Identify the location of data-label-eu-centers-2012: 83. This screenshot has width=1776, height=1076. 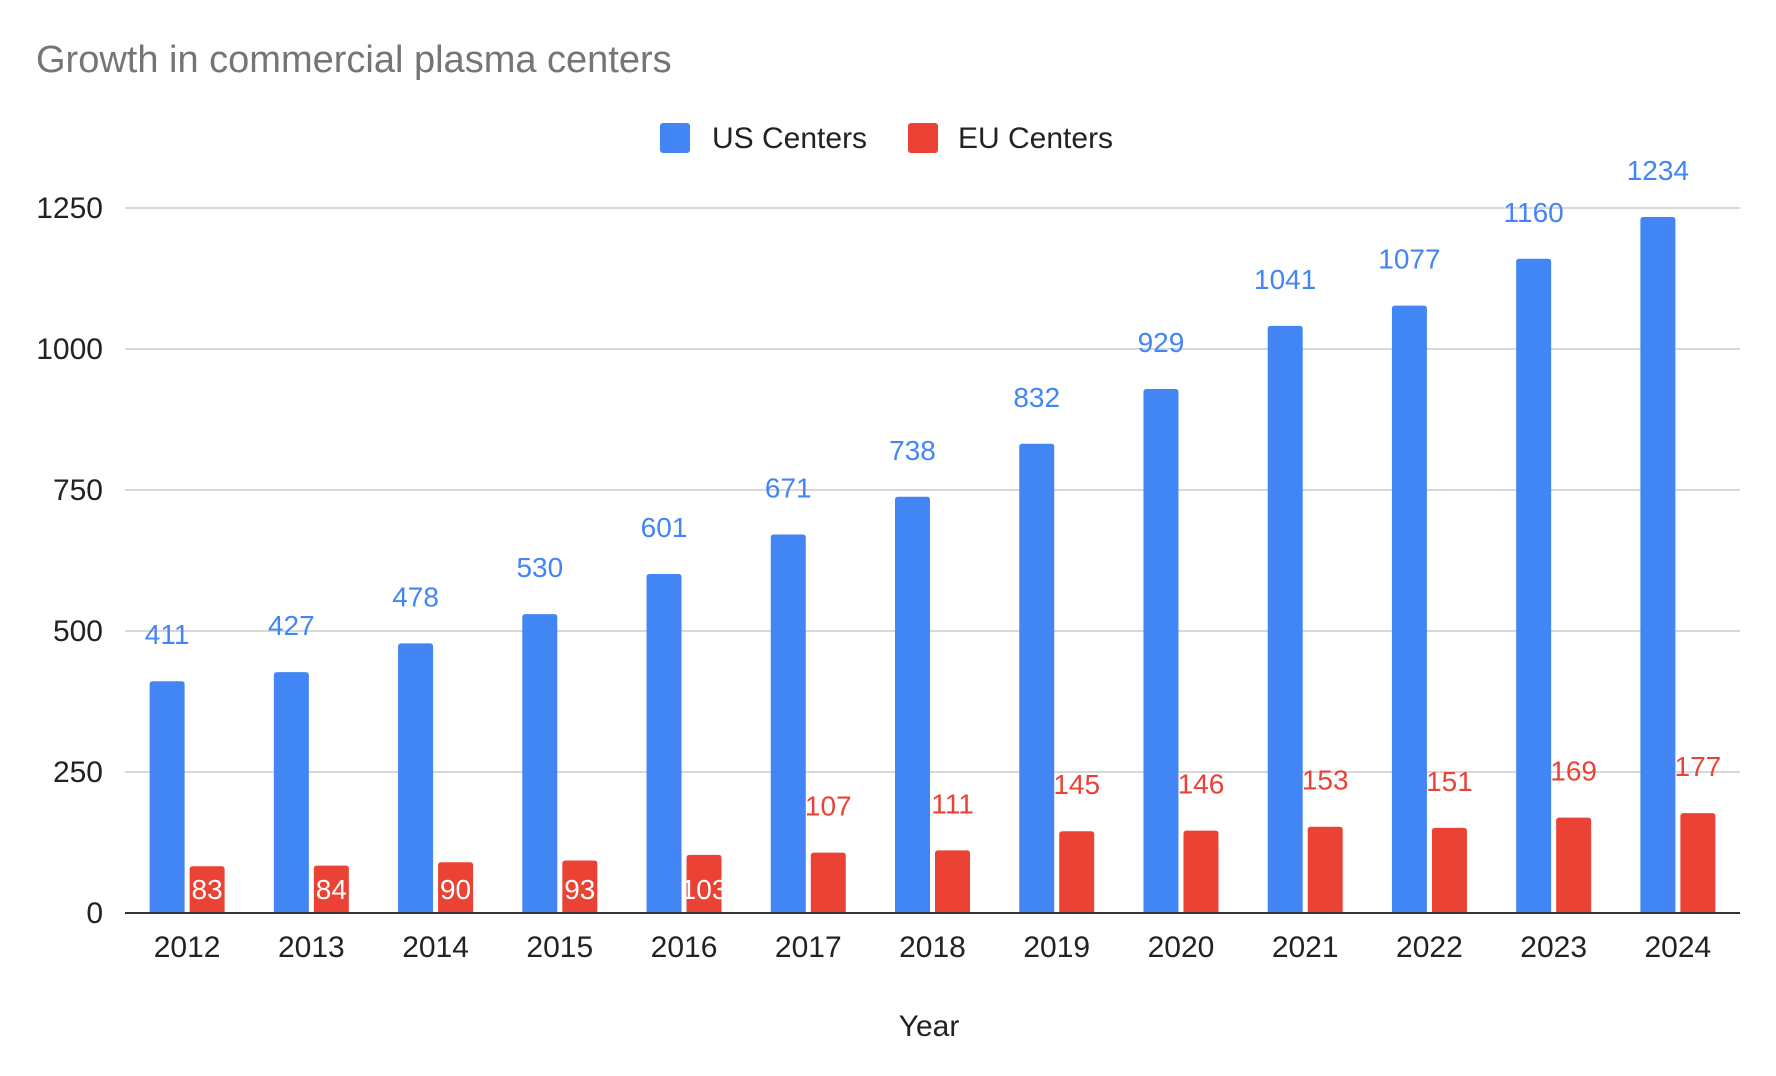
(207, 889).